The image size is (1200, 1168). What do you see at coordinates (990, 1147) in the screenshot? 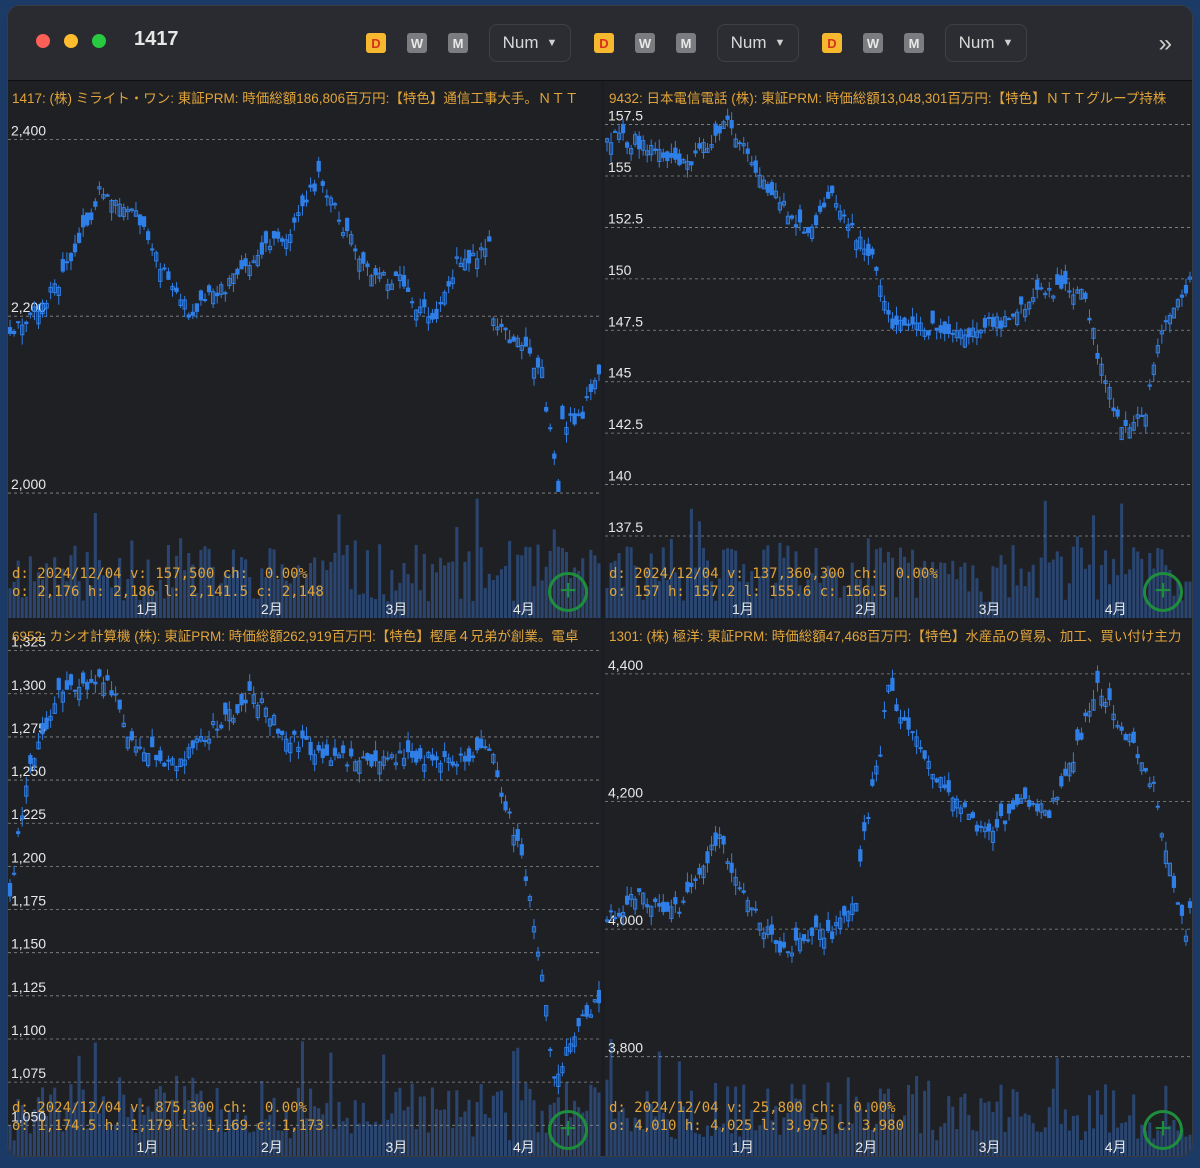
I see `x-tick-label: 3月` at bounding box center [990, 1147].